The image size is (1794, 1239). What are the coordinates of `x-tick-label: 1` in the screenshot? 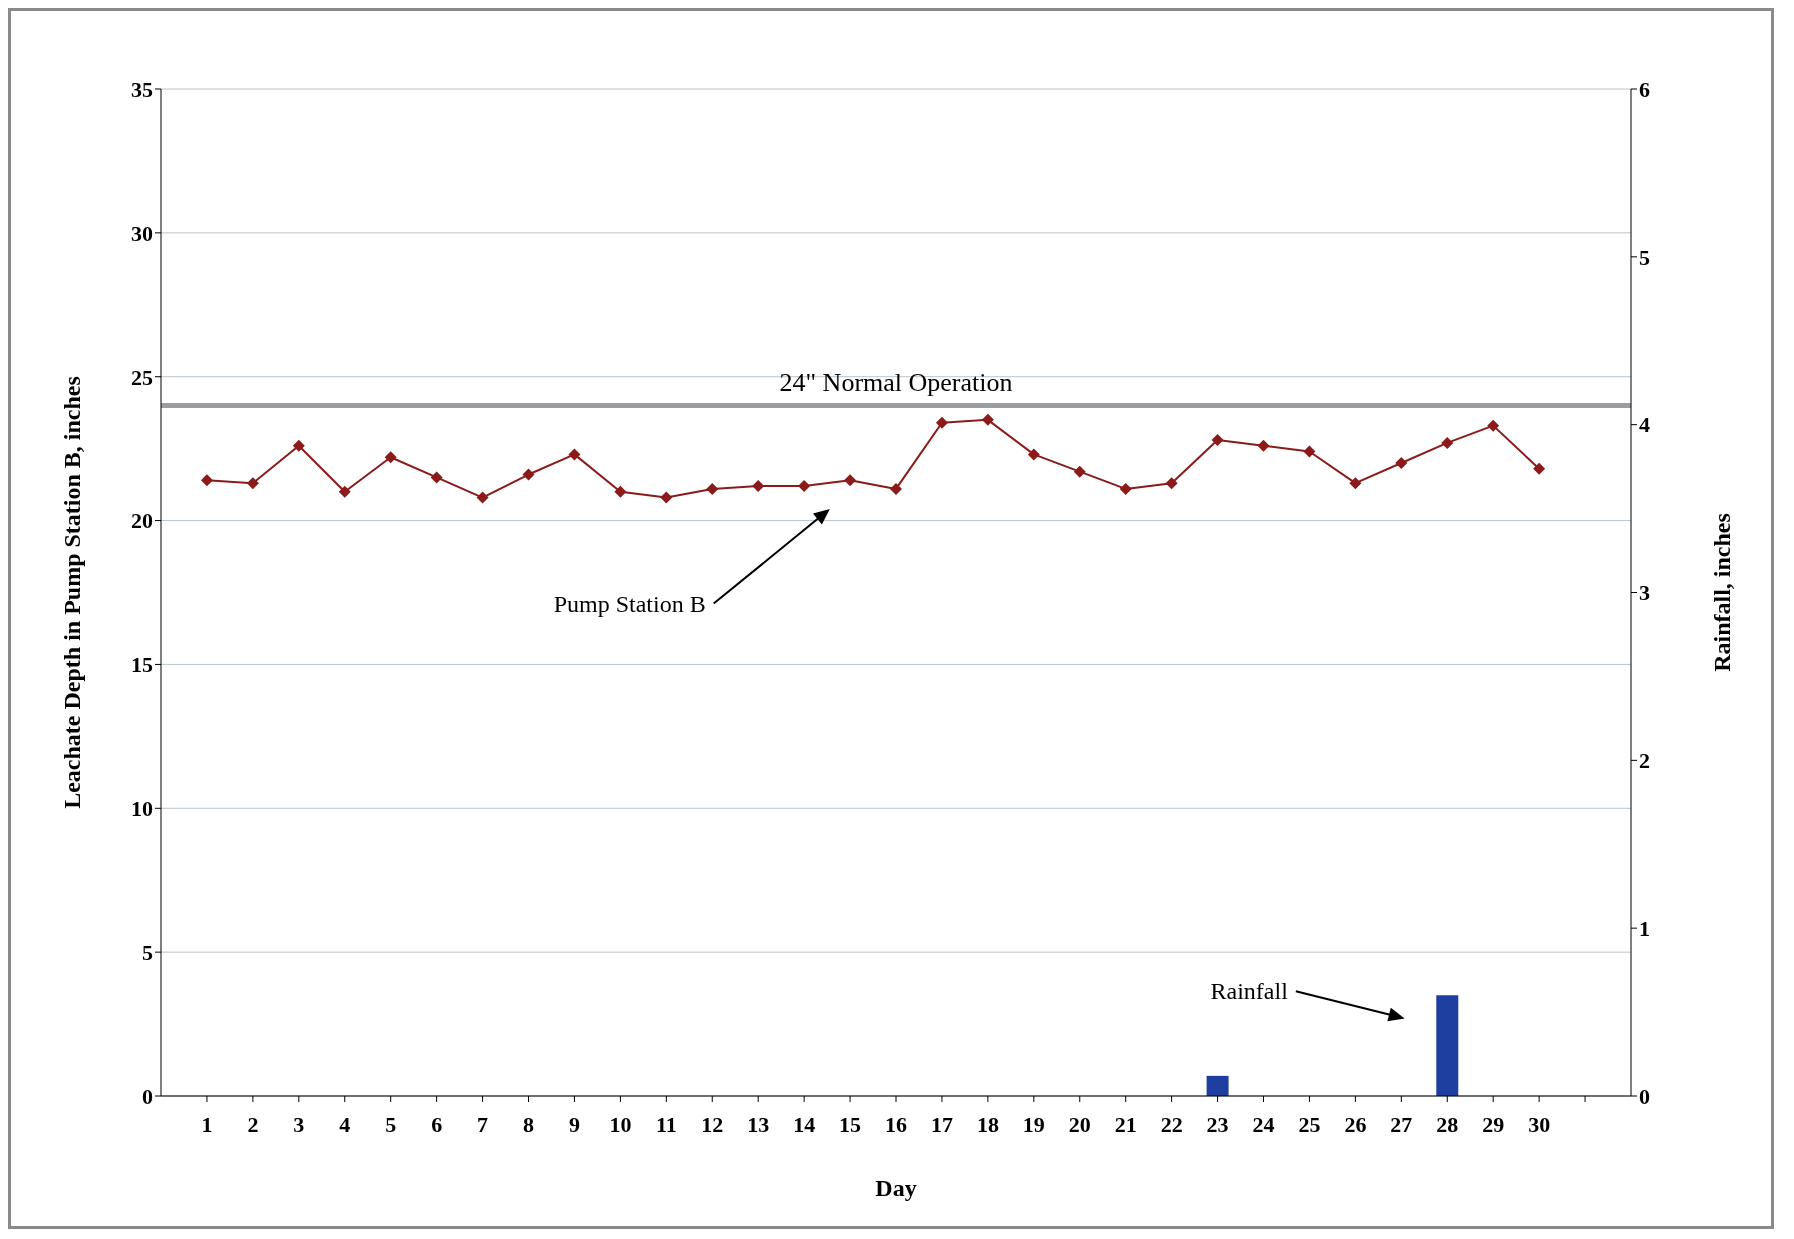 It's located at (207, 1124).